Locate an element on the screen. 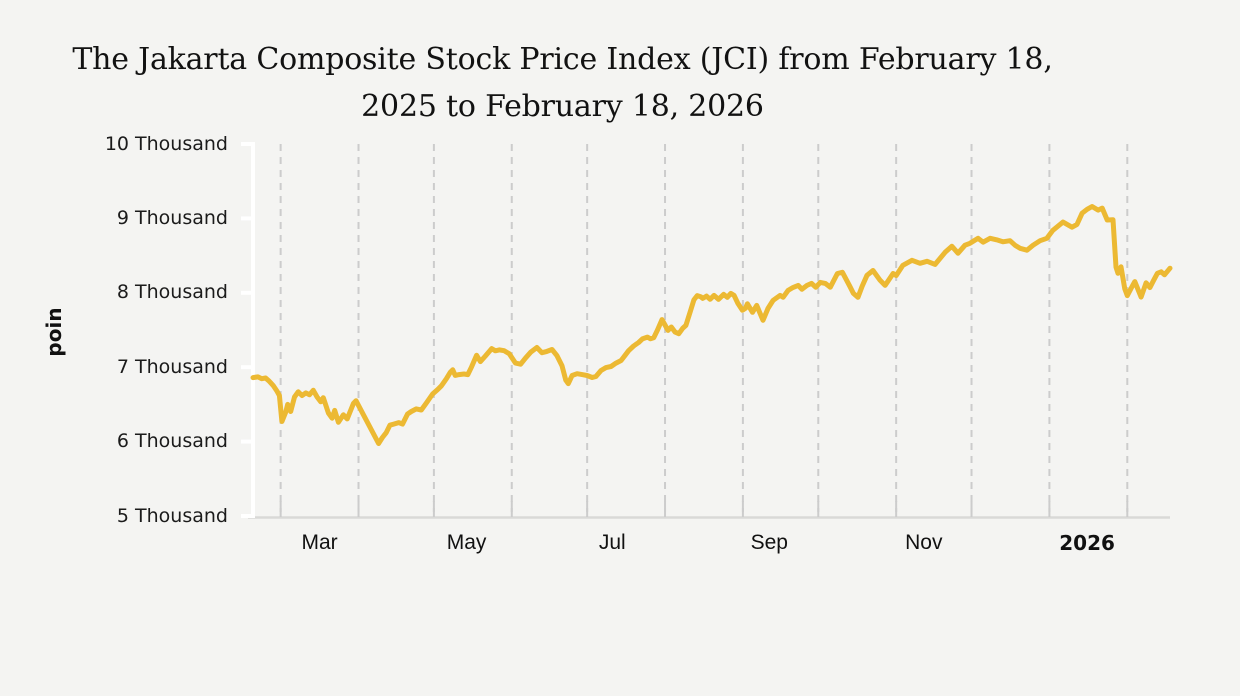 The width and height of the screenshot is (1240, 696). y-axis-tick-label: 10 Thousand is located at coordinates (166, 143).